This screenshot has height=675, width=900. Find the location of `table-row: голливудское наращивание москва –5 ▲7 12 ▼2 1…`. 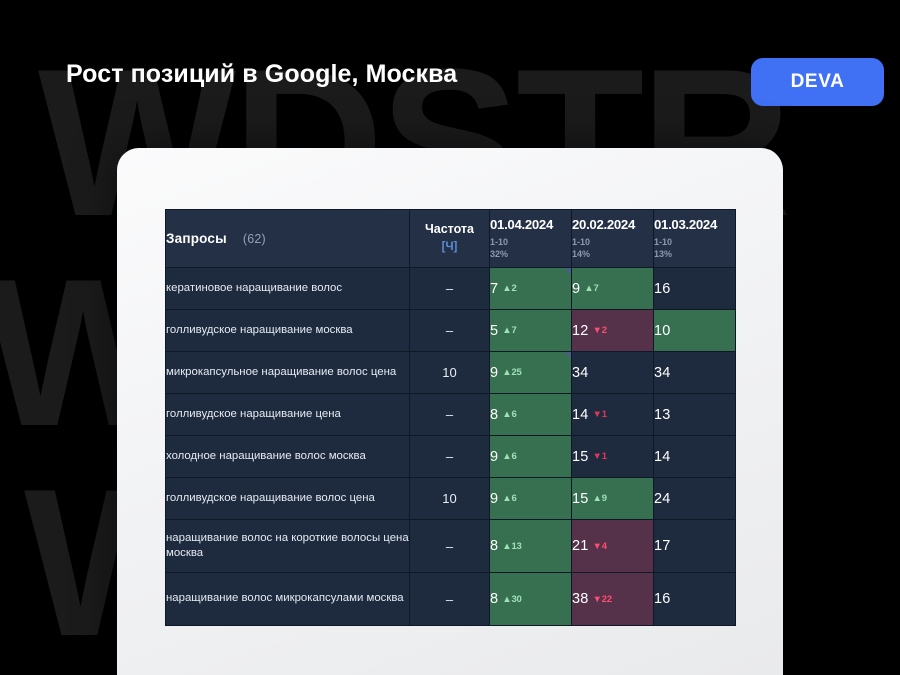

table-row: голливудское наращивание москва –5 ▲7 12 ▼2 1… is located at coordinates (450, 330).